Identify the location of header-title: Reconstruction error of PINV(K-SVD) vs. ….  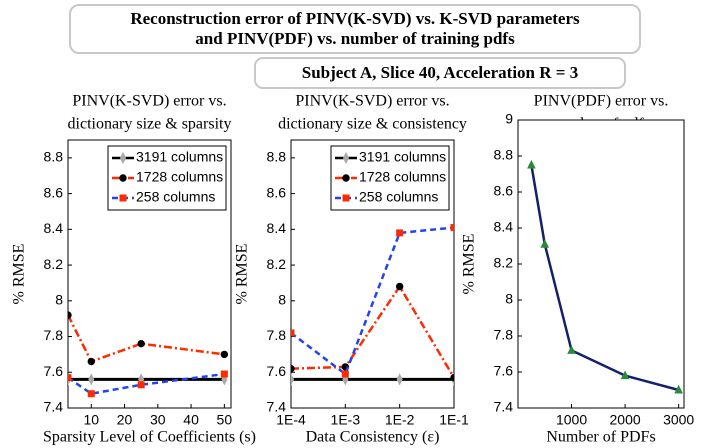
(355, 18).